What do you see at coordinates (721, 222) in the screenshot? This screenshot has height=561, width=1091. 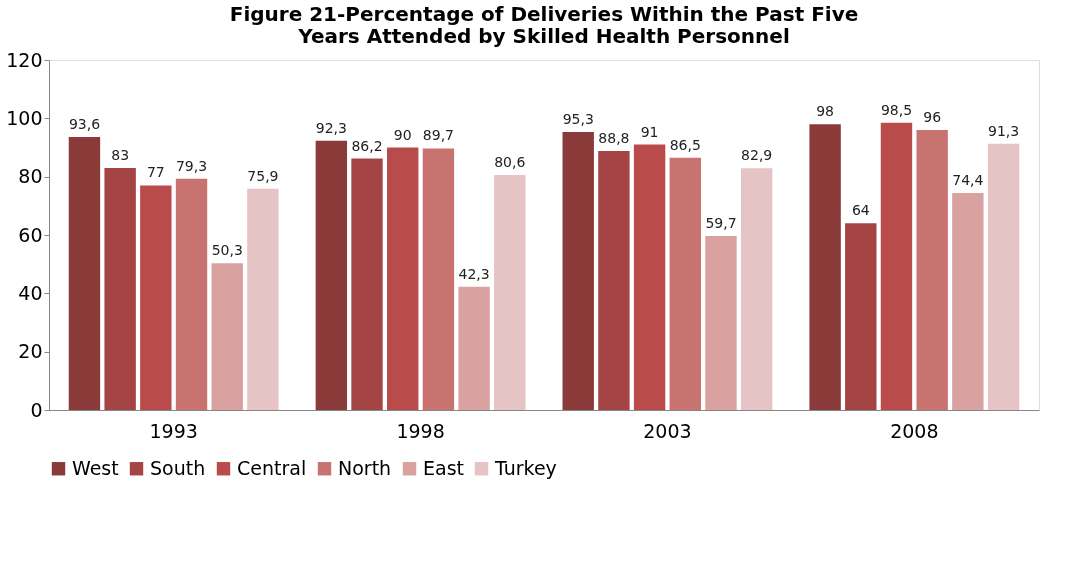 I see `data-label: 59,7` at bounding box center [721, 222].